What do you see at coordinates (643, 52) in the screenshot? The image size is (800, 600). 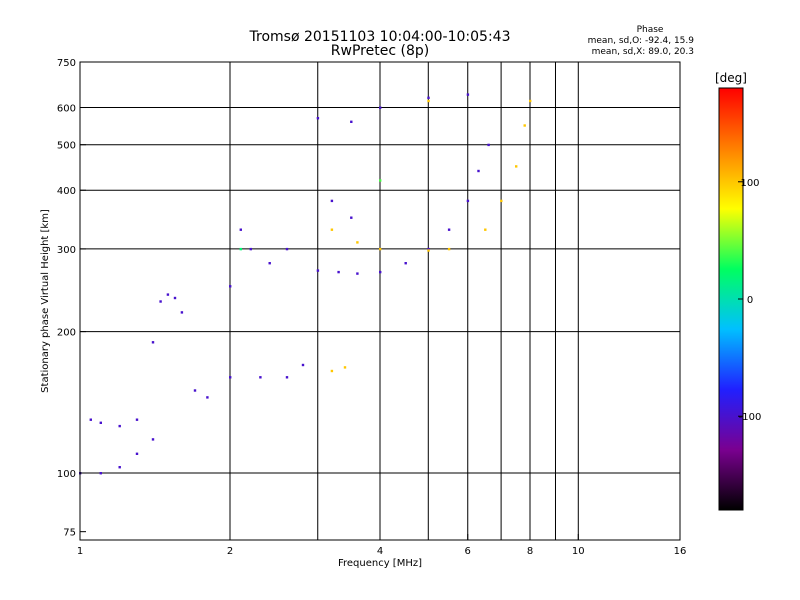 I see `phase-info-x-line: mean, sd,X: 89.0, 20.3` at bounding box center [643, 52].